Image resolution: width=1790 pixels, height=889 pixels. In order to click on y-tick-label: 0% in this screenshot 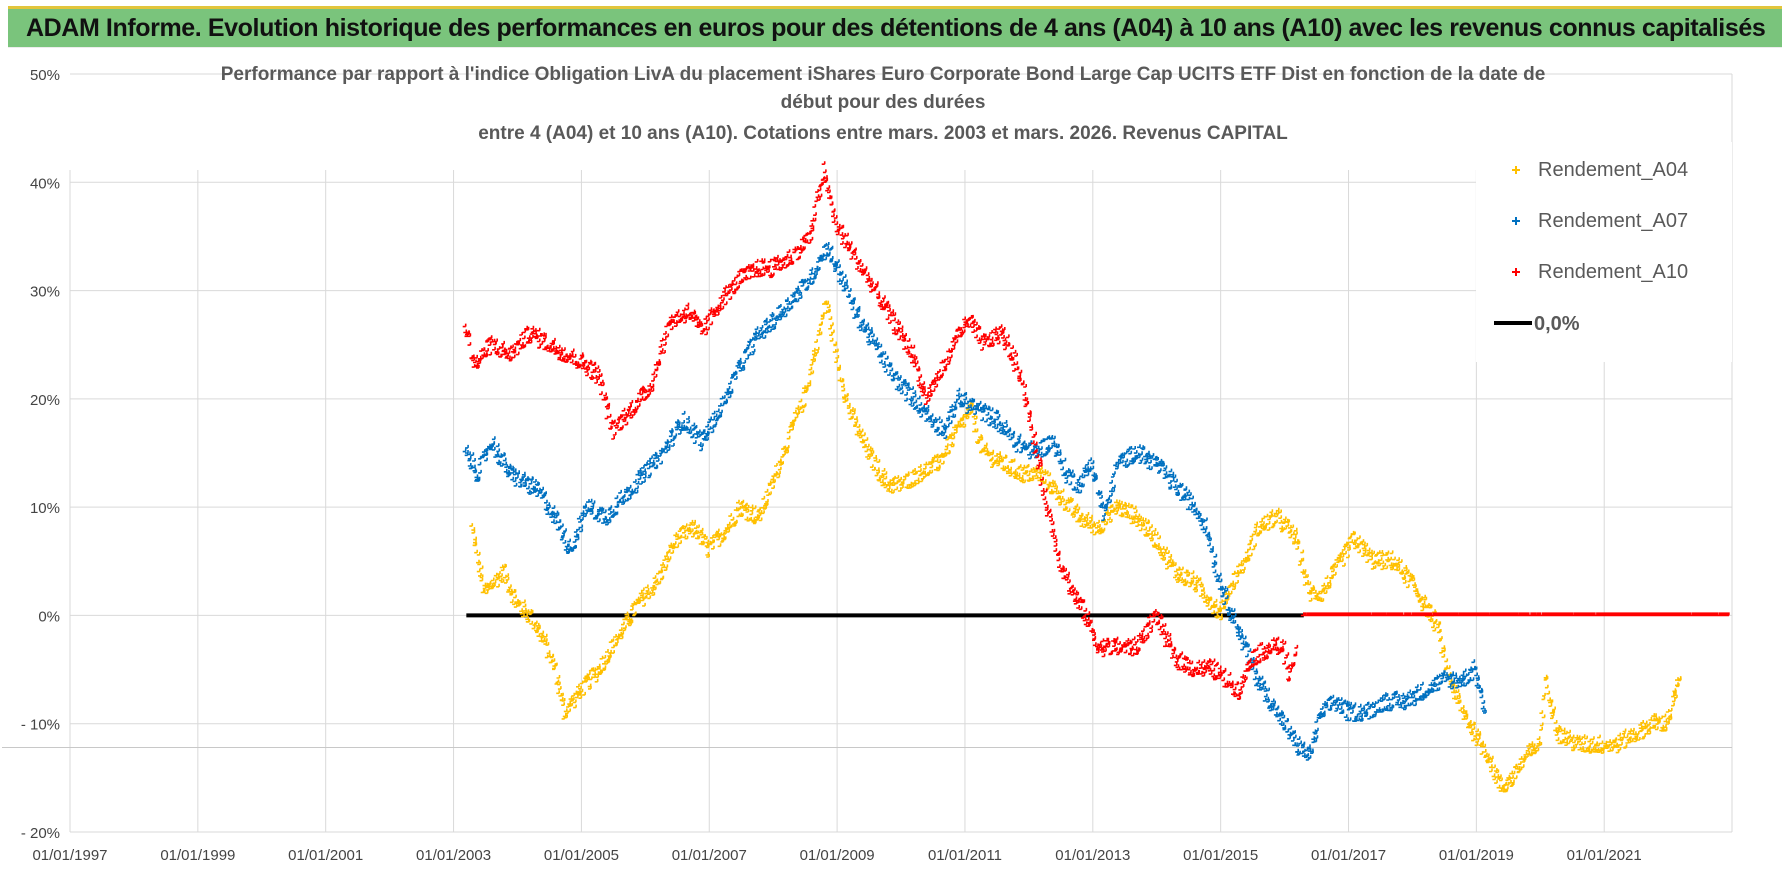, I will do `click(49, 616)`.